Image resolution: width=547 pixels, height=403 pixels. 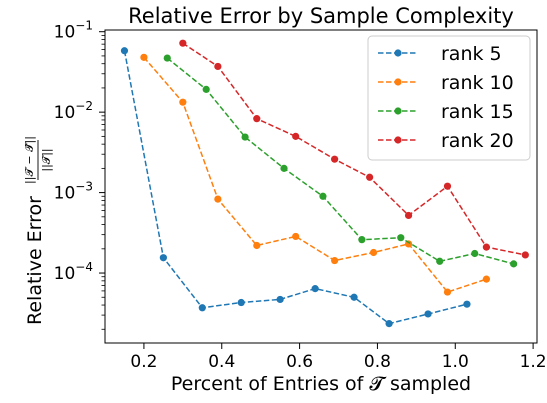 I want to click on x-tick-label: 0.8, so click(x=377, y=362).